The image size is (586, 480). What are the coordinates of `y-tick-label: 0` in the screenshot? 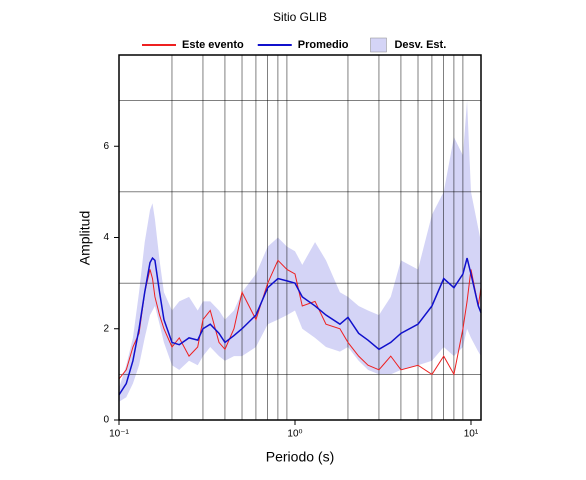 It's located at (106, 420).